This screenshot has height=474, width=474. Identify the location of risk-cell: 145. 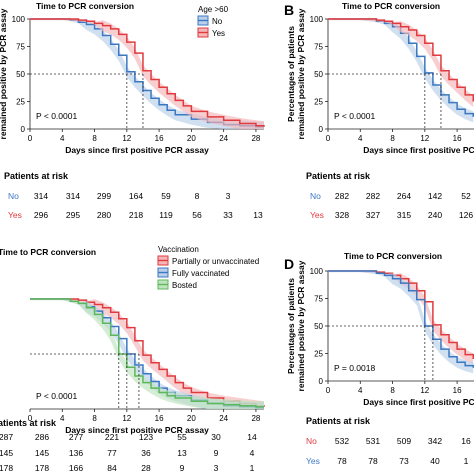
(42, 453).